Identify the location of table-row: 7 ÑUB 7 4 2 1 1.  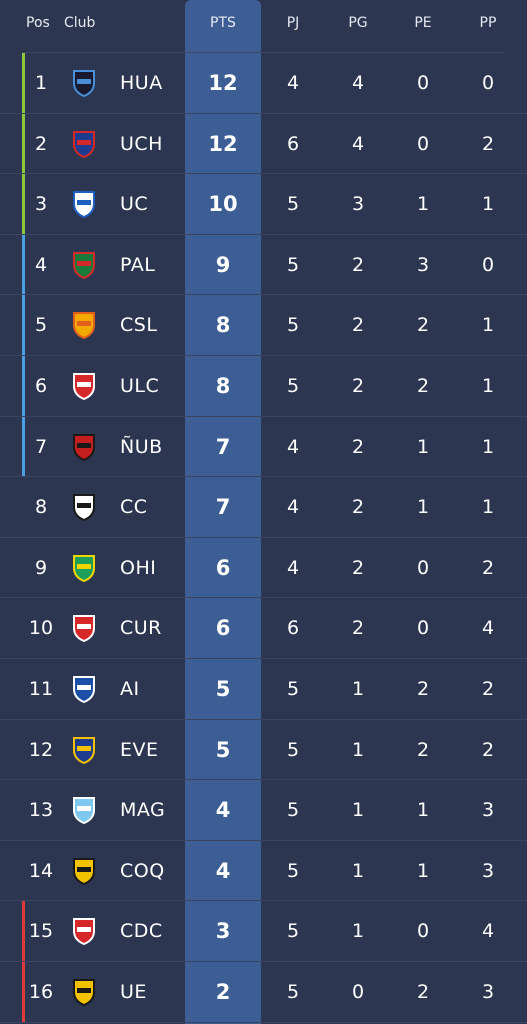
(263, 447).